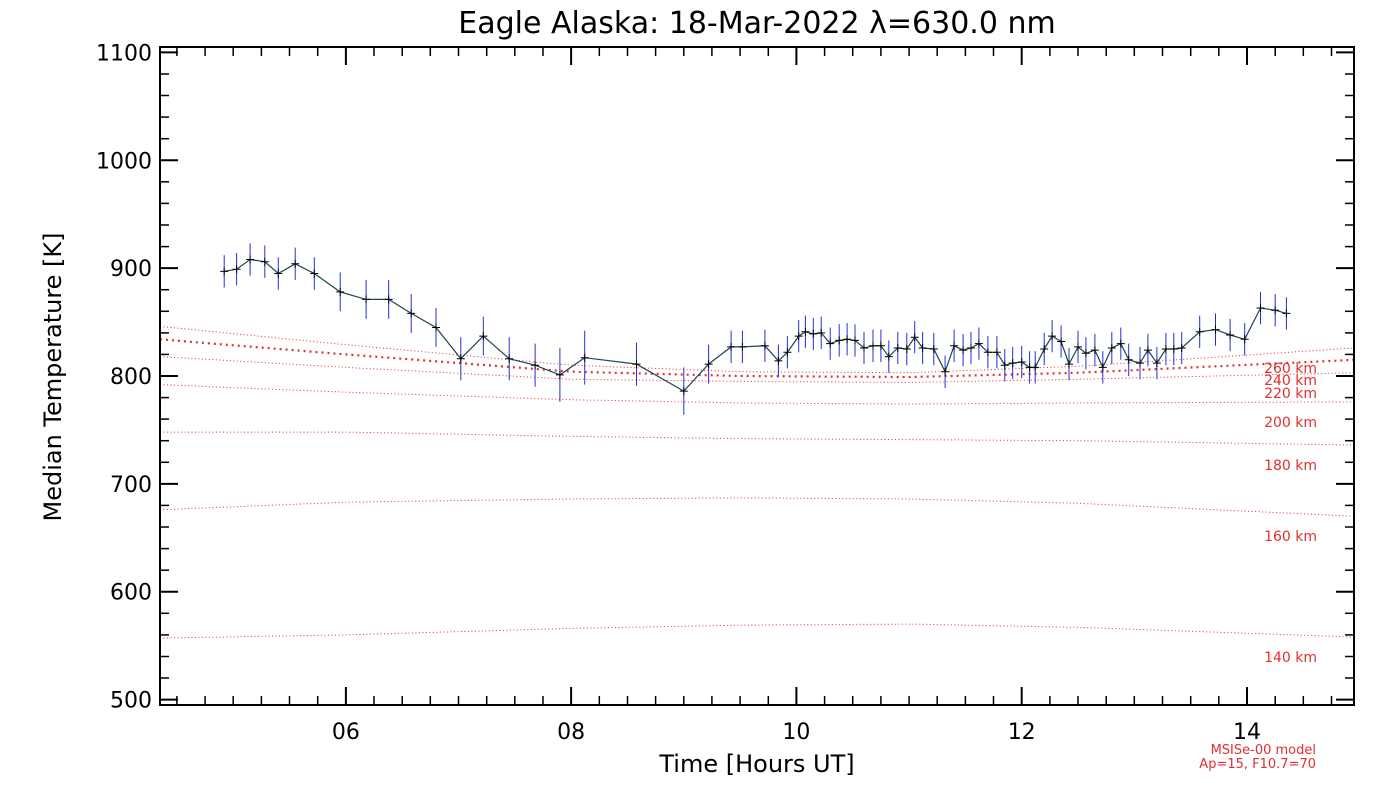 The image size is (1400, 800). Describe the element at coordinates (131, 485) in the screenshot. I see `y-tick-label: 700` at that location.